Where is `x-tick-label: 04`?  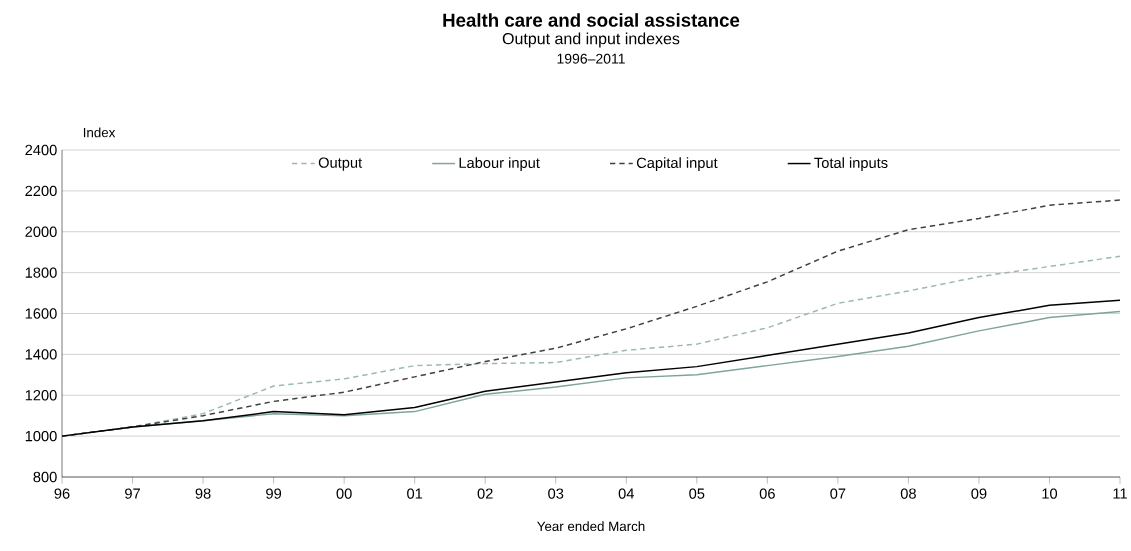
x-tick-label: 04 is located at coordinates (626, 493).